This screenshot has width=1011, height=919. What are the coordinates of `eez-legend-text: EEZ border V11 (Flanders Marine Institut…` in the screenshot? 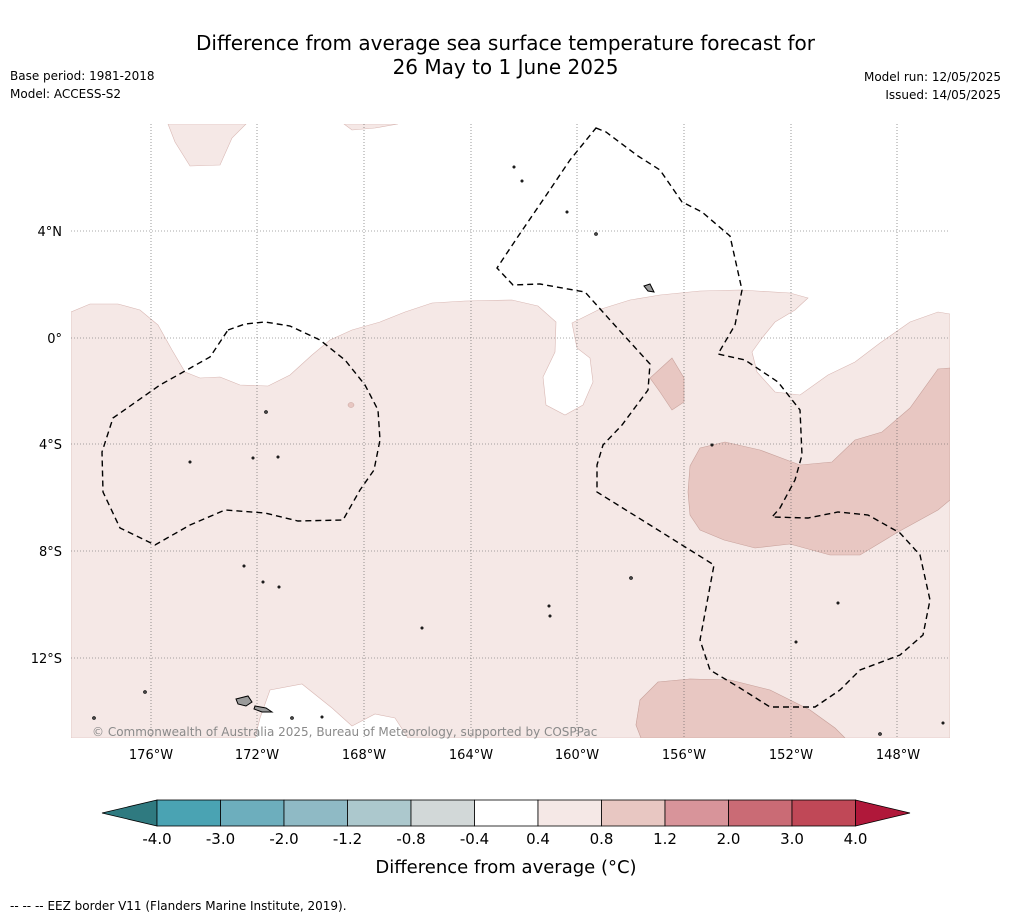 It's located at (197, 906).